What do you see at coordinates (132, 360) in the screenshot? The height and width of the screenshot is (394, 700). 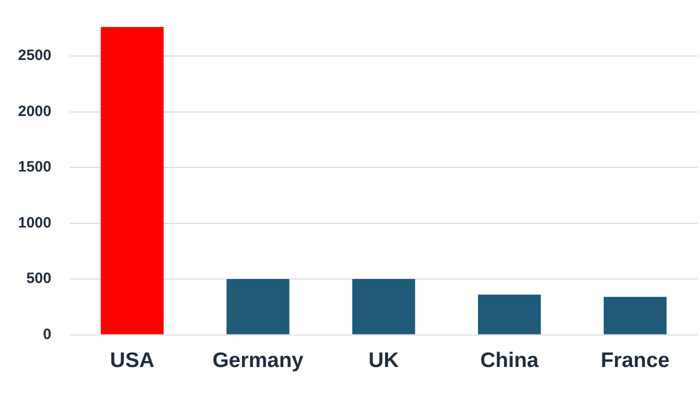 I see `x-tick-label: USA` at bounding box center [132, 360].